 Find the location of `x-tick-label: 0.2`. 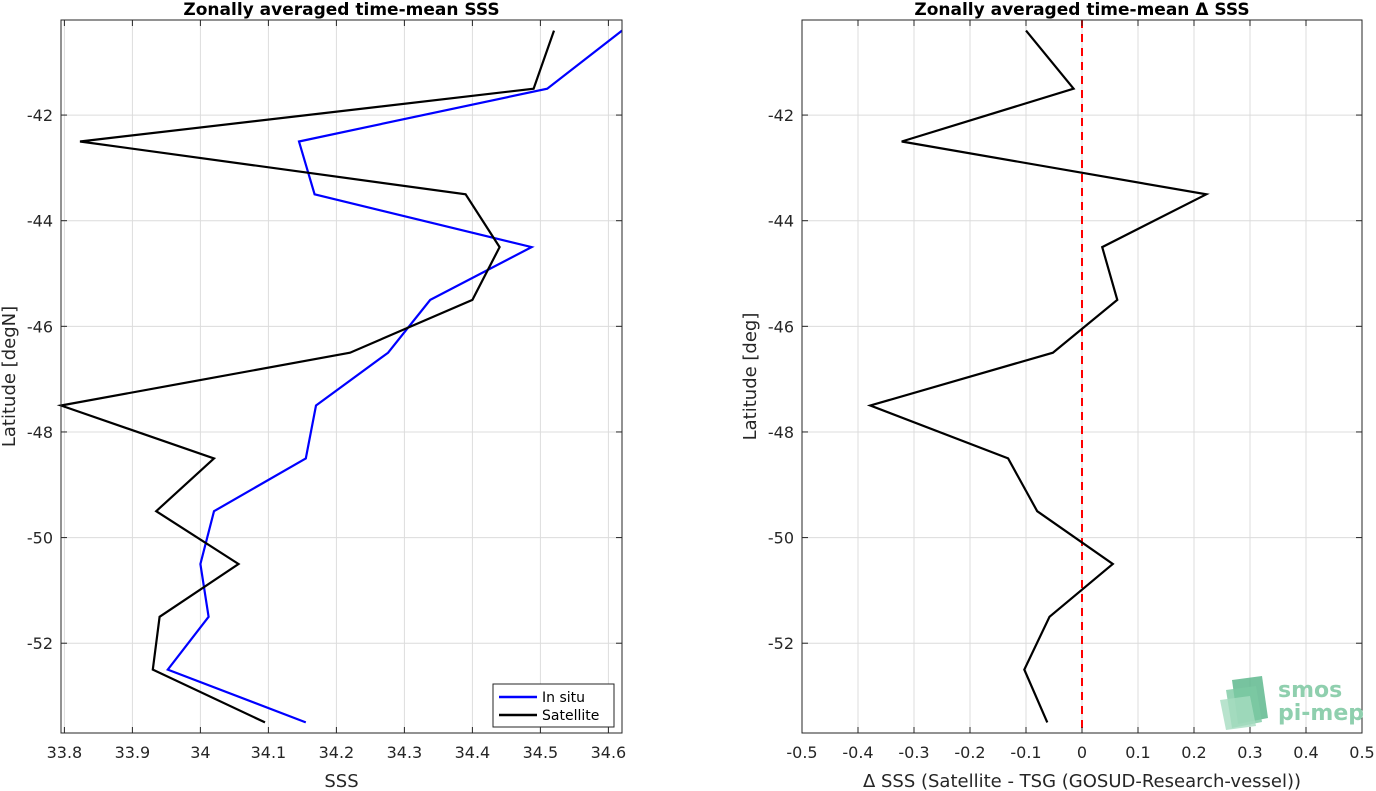

x-tick-label: 0.2 is located at coordinates (1193, 752).